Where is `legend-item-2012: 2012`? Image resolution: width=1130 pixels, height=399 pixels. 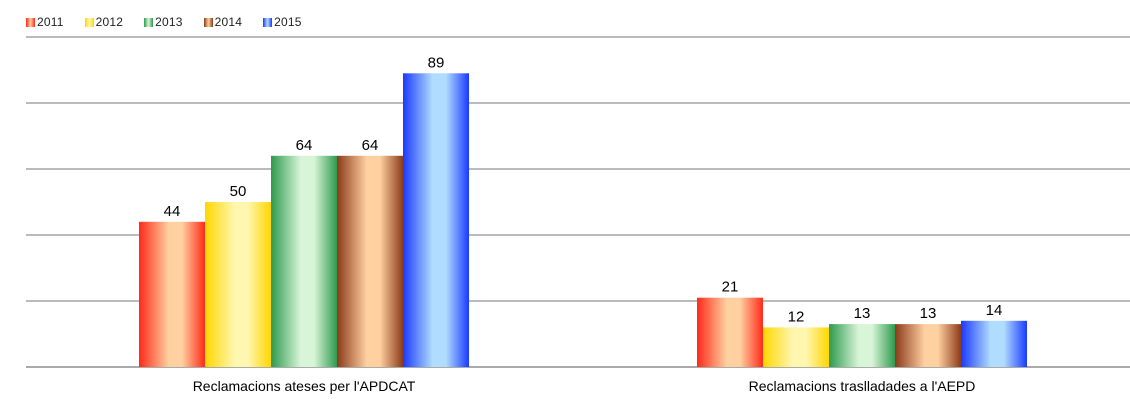
legend-item-2012: 2012 is located at coordinates (104, 22).